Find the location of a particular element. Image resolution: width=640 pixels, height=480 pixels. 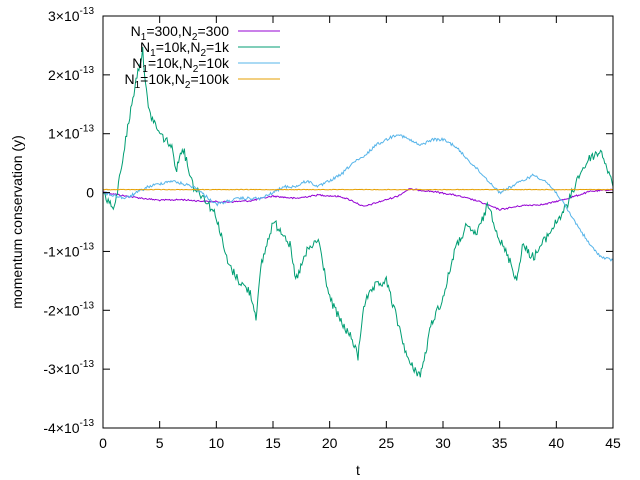

legend-text: =100k is located at coordinates (210, 79).